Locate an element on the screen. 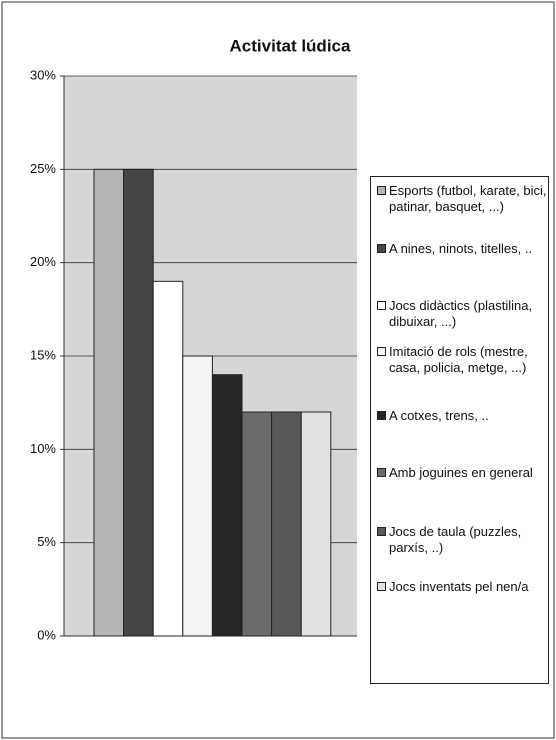  legend-item: Amb joguines en general is located at coordinates (461, 473).